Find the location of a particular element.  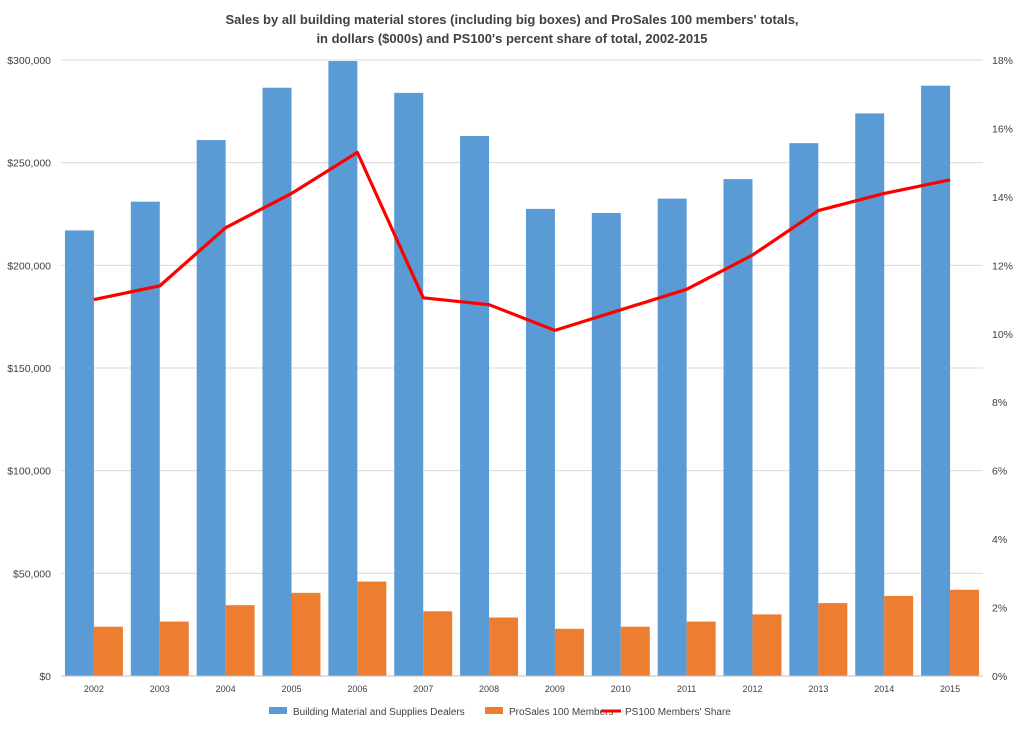

y-left-tick-label: $250,000 is located at coordinates (29, 164).